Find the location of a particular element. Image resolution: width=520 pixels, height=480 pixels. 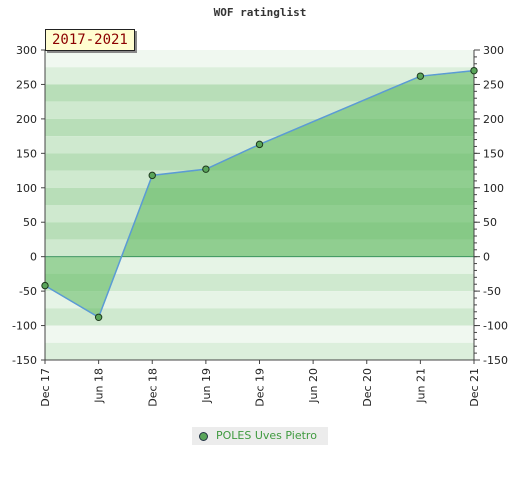

y-tick-label-left: 150 is located at coordinates (26, 153).